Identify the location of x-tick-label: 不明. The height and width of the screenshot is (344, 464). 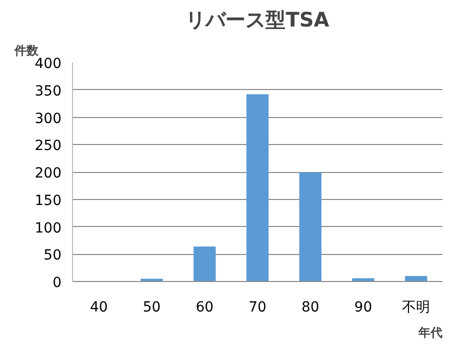
(416, 308).